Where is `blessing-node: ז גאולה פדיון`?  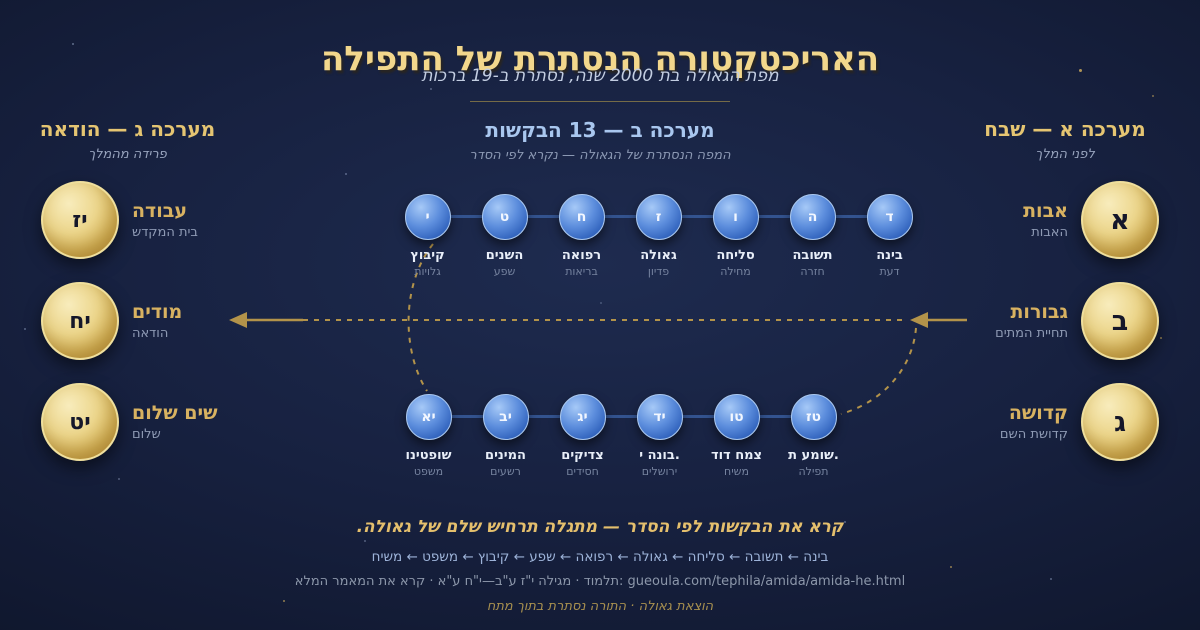
blessing-node: ז גאולה פדיון is located at coordinates (658, 236).